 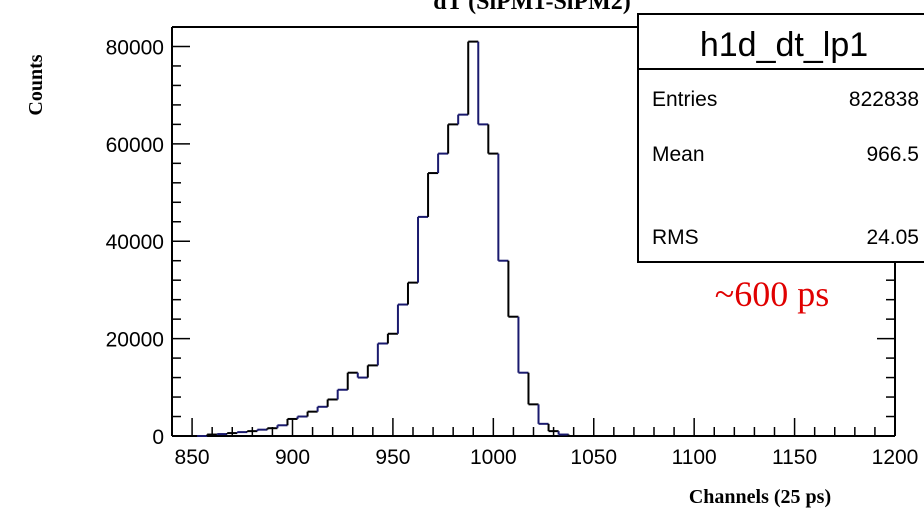 I want to click on x-tick-label: 1100, so click(x=694, y=457).